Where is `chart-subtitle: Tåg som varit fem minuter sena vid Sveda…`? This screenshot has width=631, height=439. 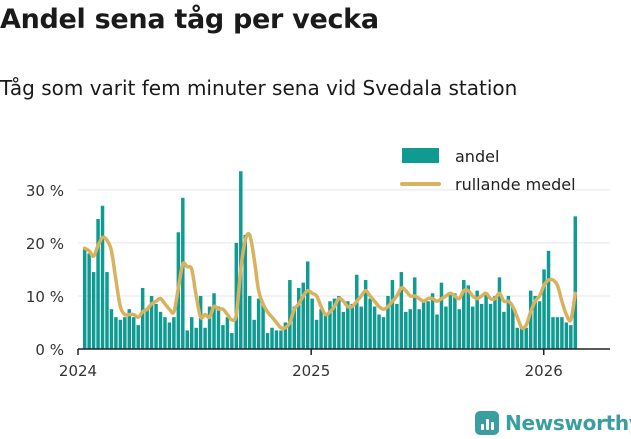 chart-subtitle: Tåg som varit fem minuter sena vid Sveda… is located at coordinates (259, 88).